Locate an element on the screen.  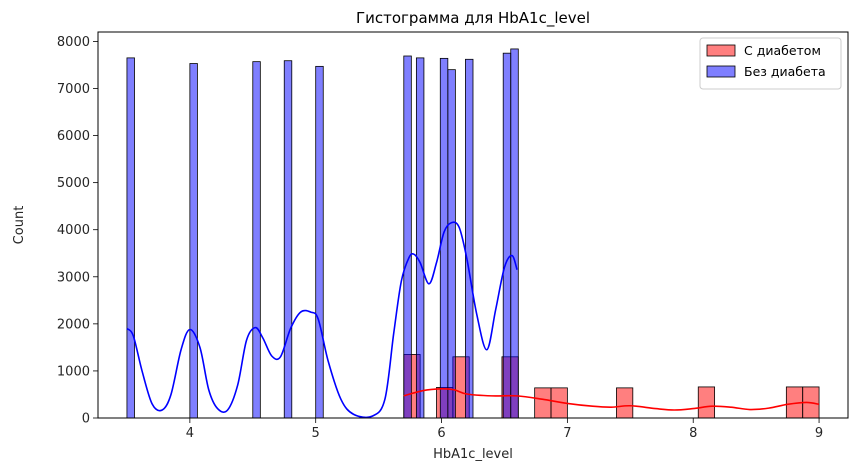
y-axis: 0 1000 2000 3000 4000 5000 6000 7000 8000 is located at coordinates (77, 231).